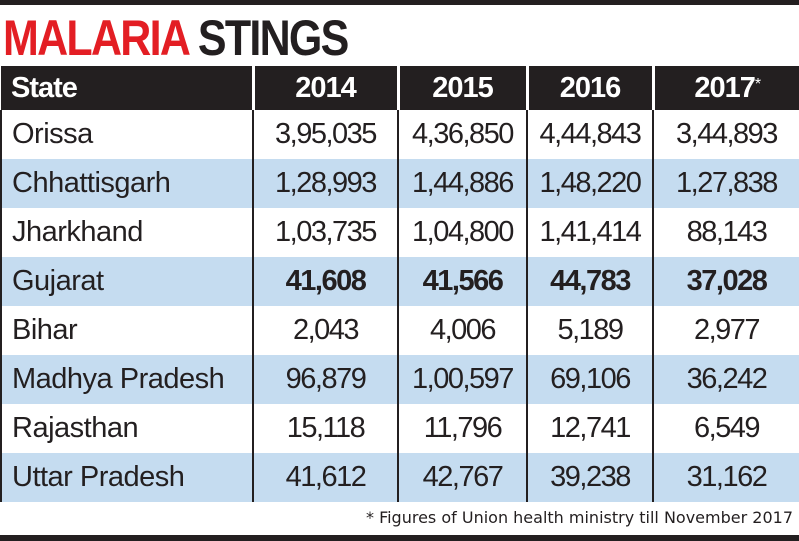 Image resolution: width=799 pixels, height=541 pixels. I want to click on value-cell-2015: 1,04,800, so click(462, 232).